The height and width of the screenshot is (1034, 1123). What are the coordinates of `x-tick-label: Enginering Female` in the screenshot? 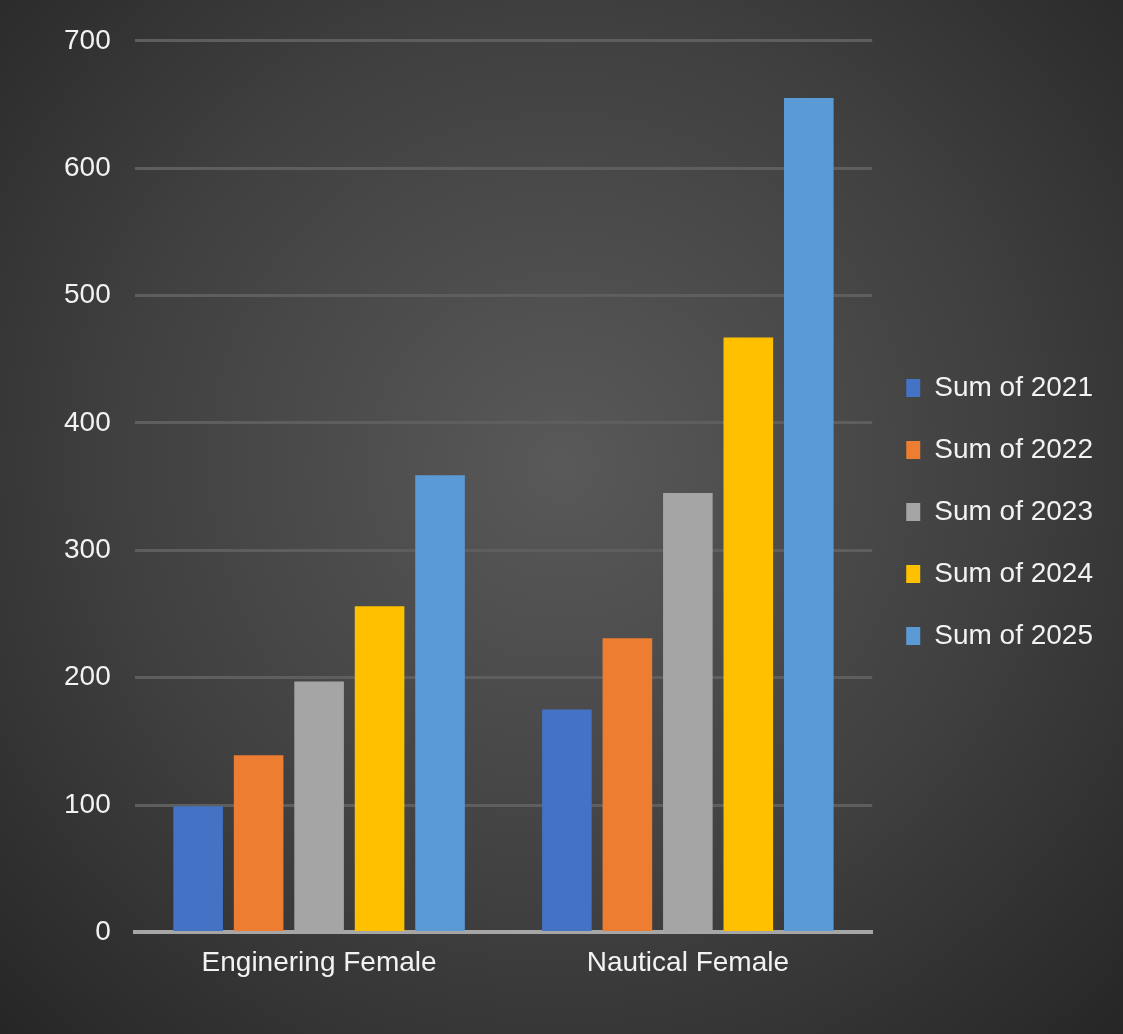 It's located at (319, 961).